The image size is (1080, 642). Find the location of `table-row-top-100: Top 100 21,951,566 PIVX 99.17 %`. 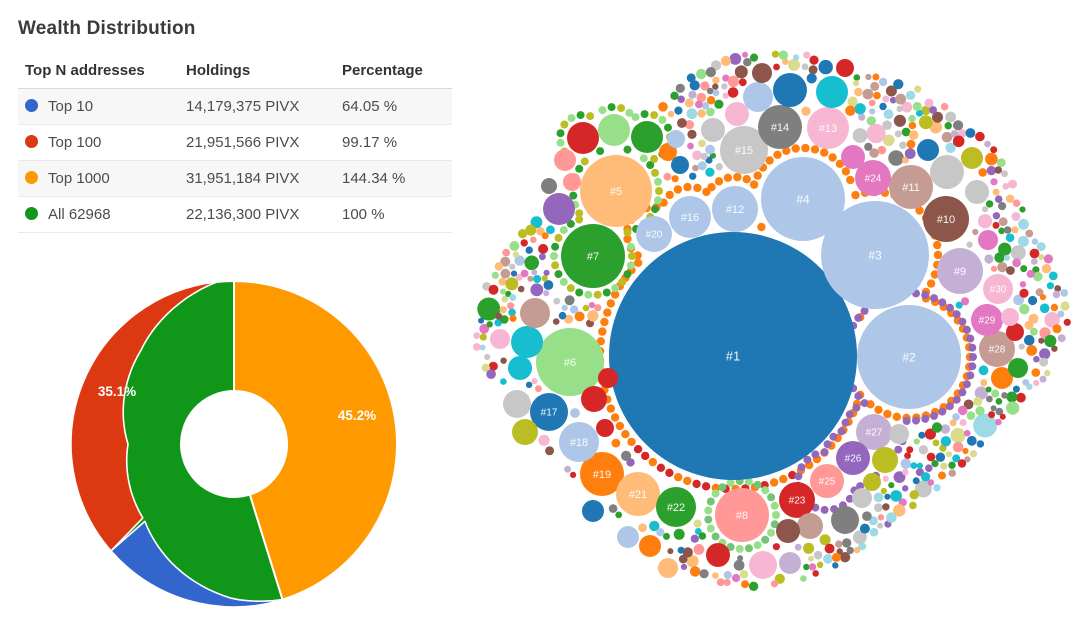

table-row-top-100: Top 100 21,951,566 PIVX 99.17 % is located at coordinates (235, 142).